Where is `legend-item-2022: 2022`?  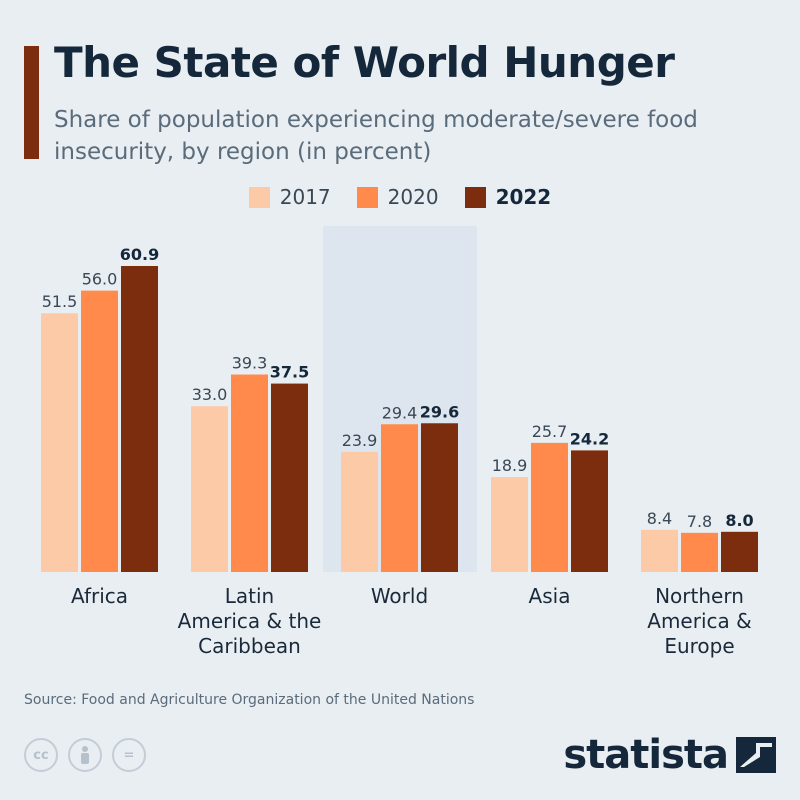
legend-item-2022: 2022 is located at coordinates (508, 197).